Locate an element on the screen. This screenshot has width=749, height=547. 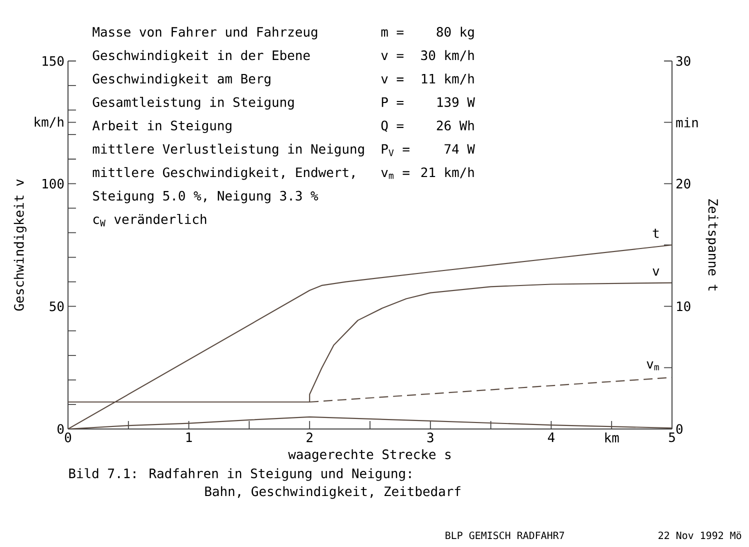
y-tick-label: 100 is located at coordinates (53, 183).